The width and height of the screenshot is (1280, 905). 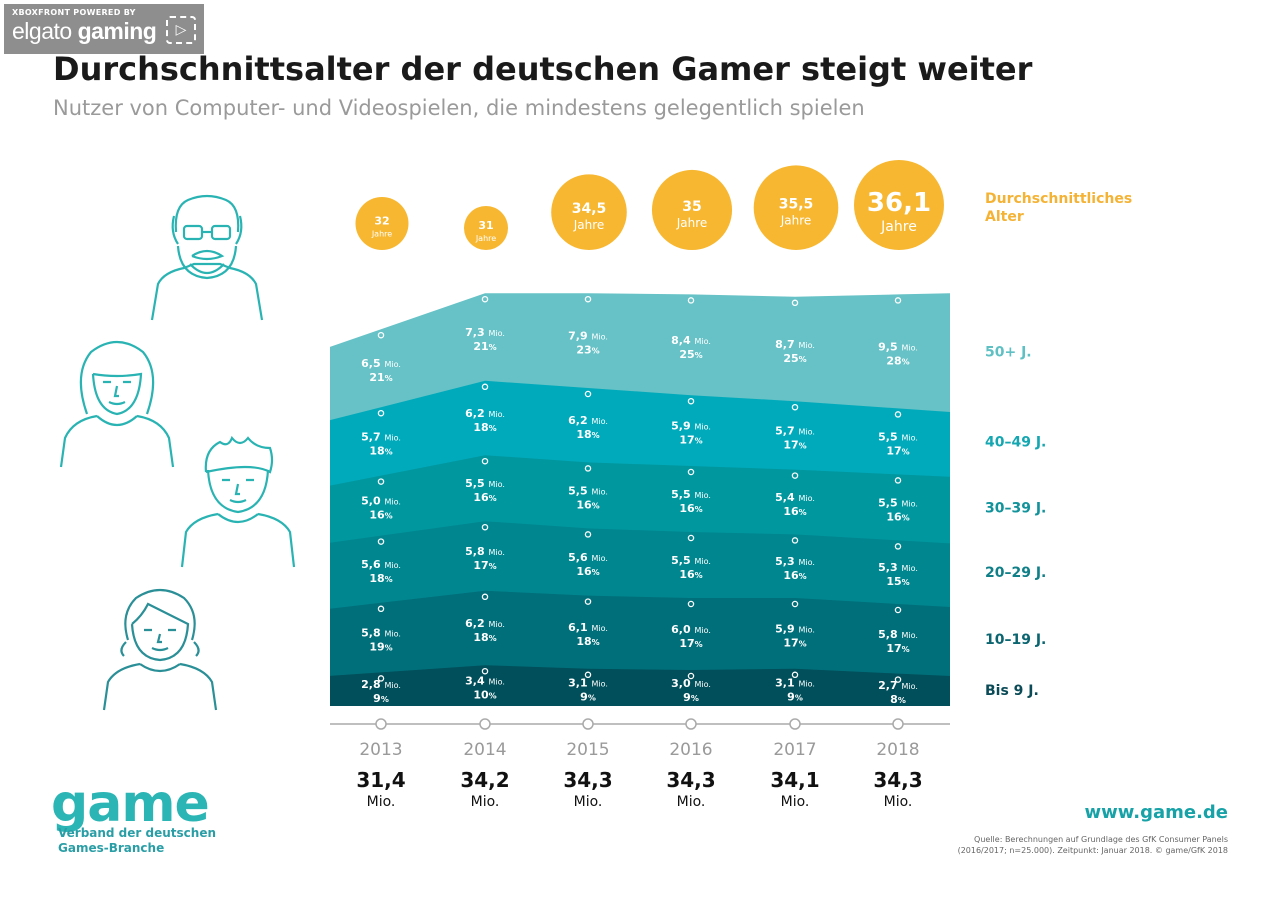 I want to click on legend-entry: 20–29 J., so click(x=1015, y=573).